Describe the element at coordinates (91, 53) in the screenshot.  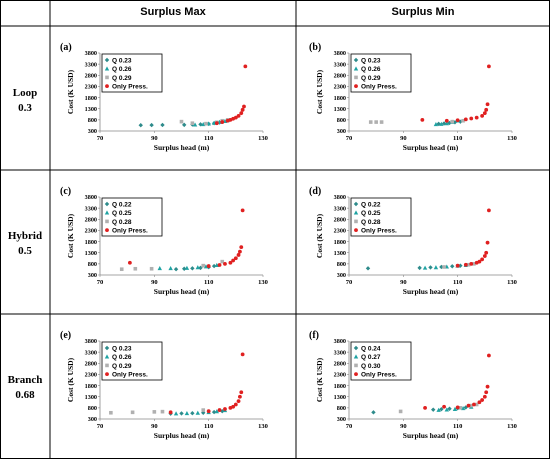
I see `y-tick-label: 3800` at that location.